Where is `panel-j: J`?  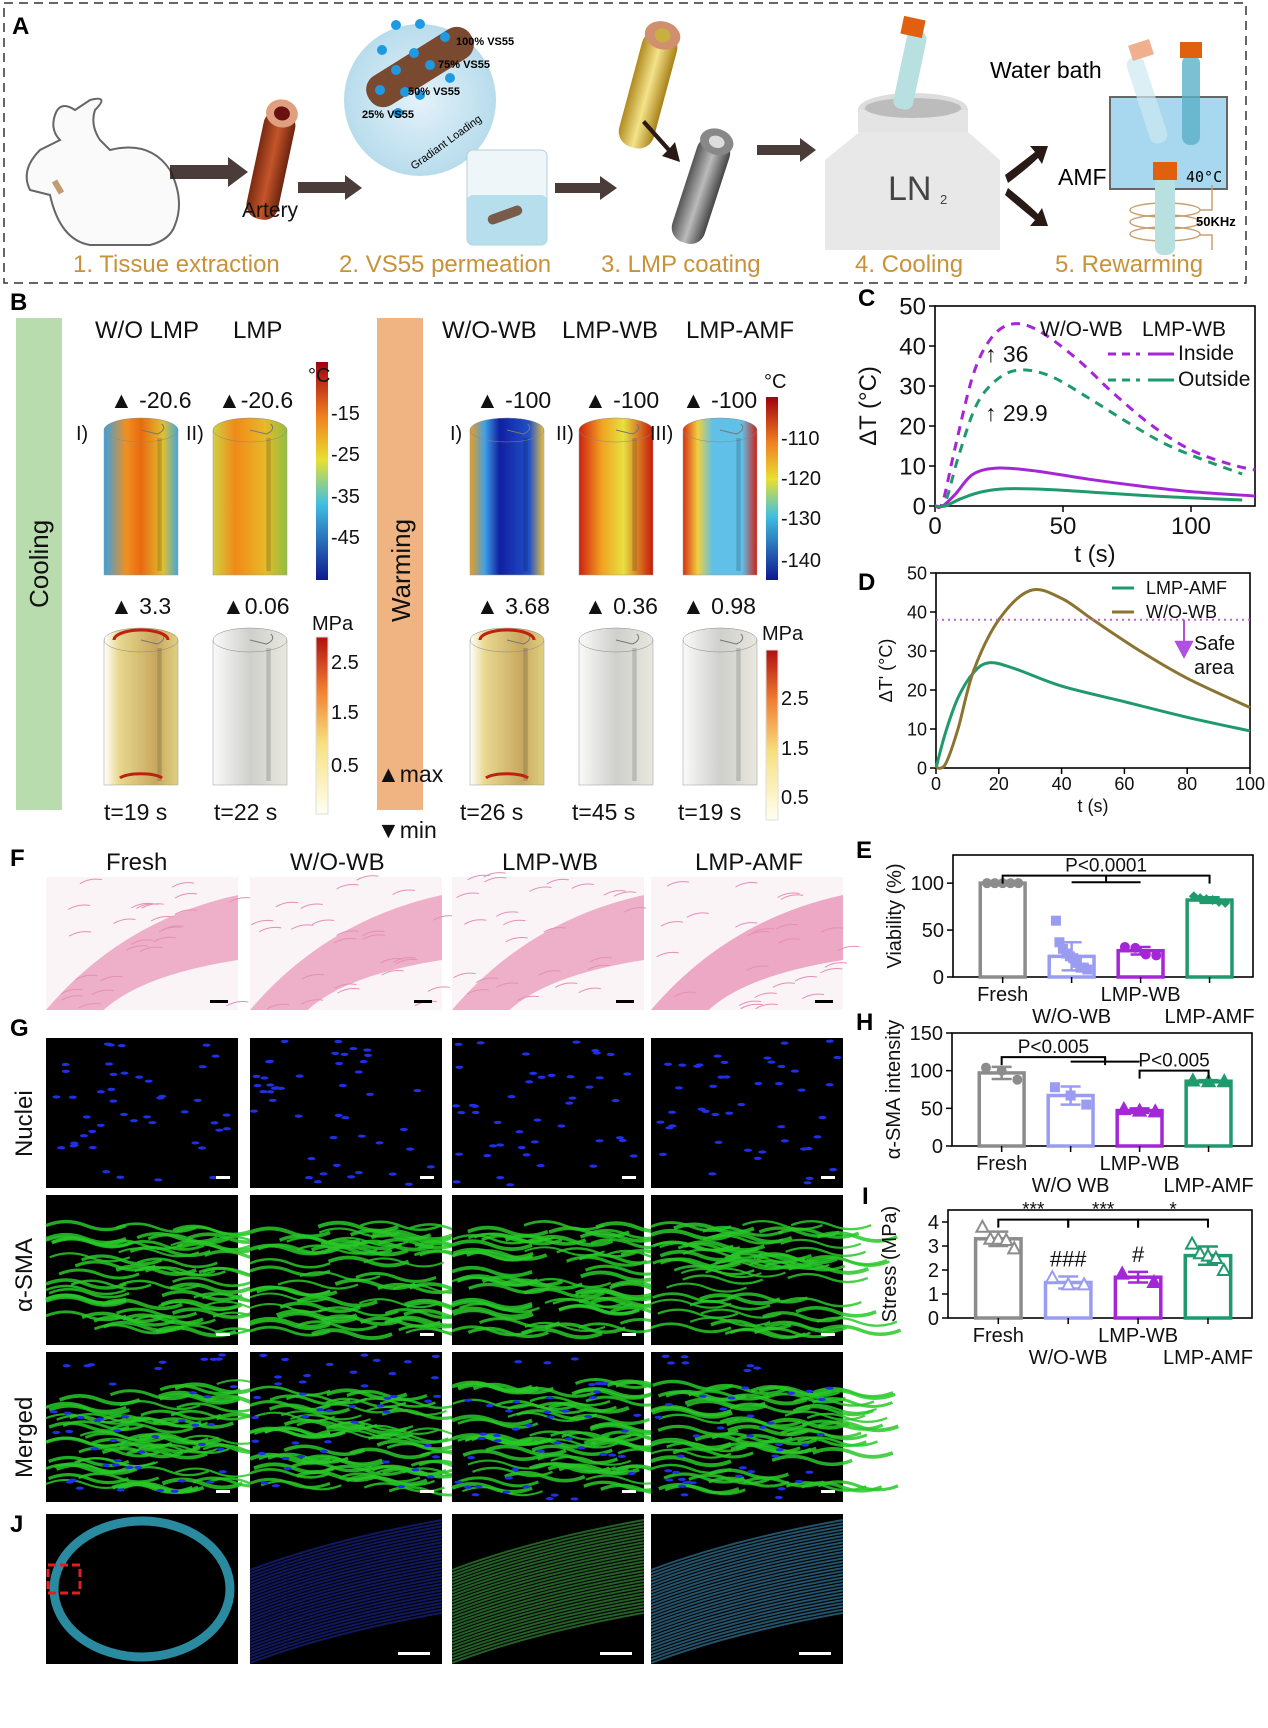 panel-j: J is located at coordinates (427, 1587).